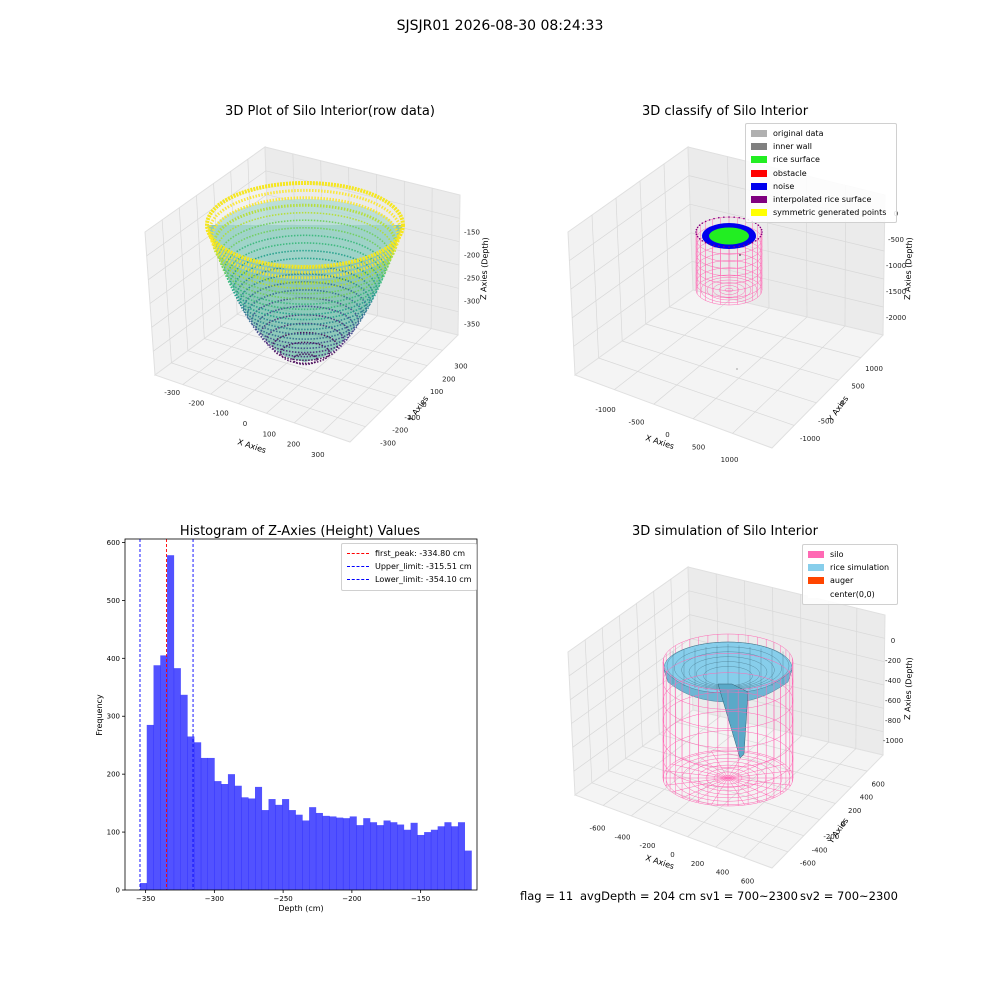 Image resolution: width=1000 pixels, height=1000 pixels. What do you see at coordinates (893, 721) in the screenshot?
I see `simulation-z-tick-label: -800` at bounding box center [893, 721].